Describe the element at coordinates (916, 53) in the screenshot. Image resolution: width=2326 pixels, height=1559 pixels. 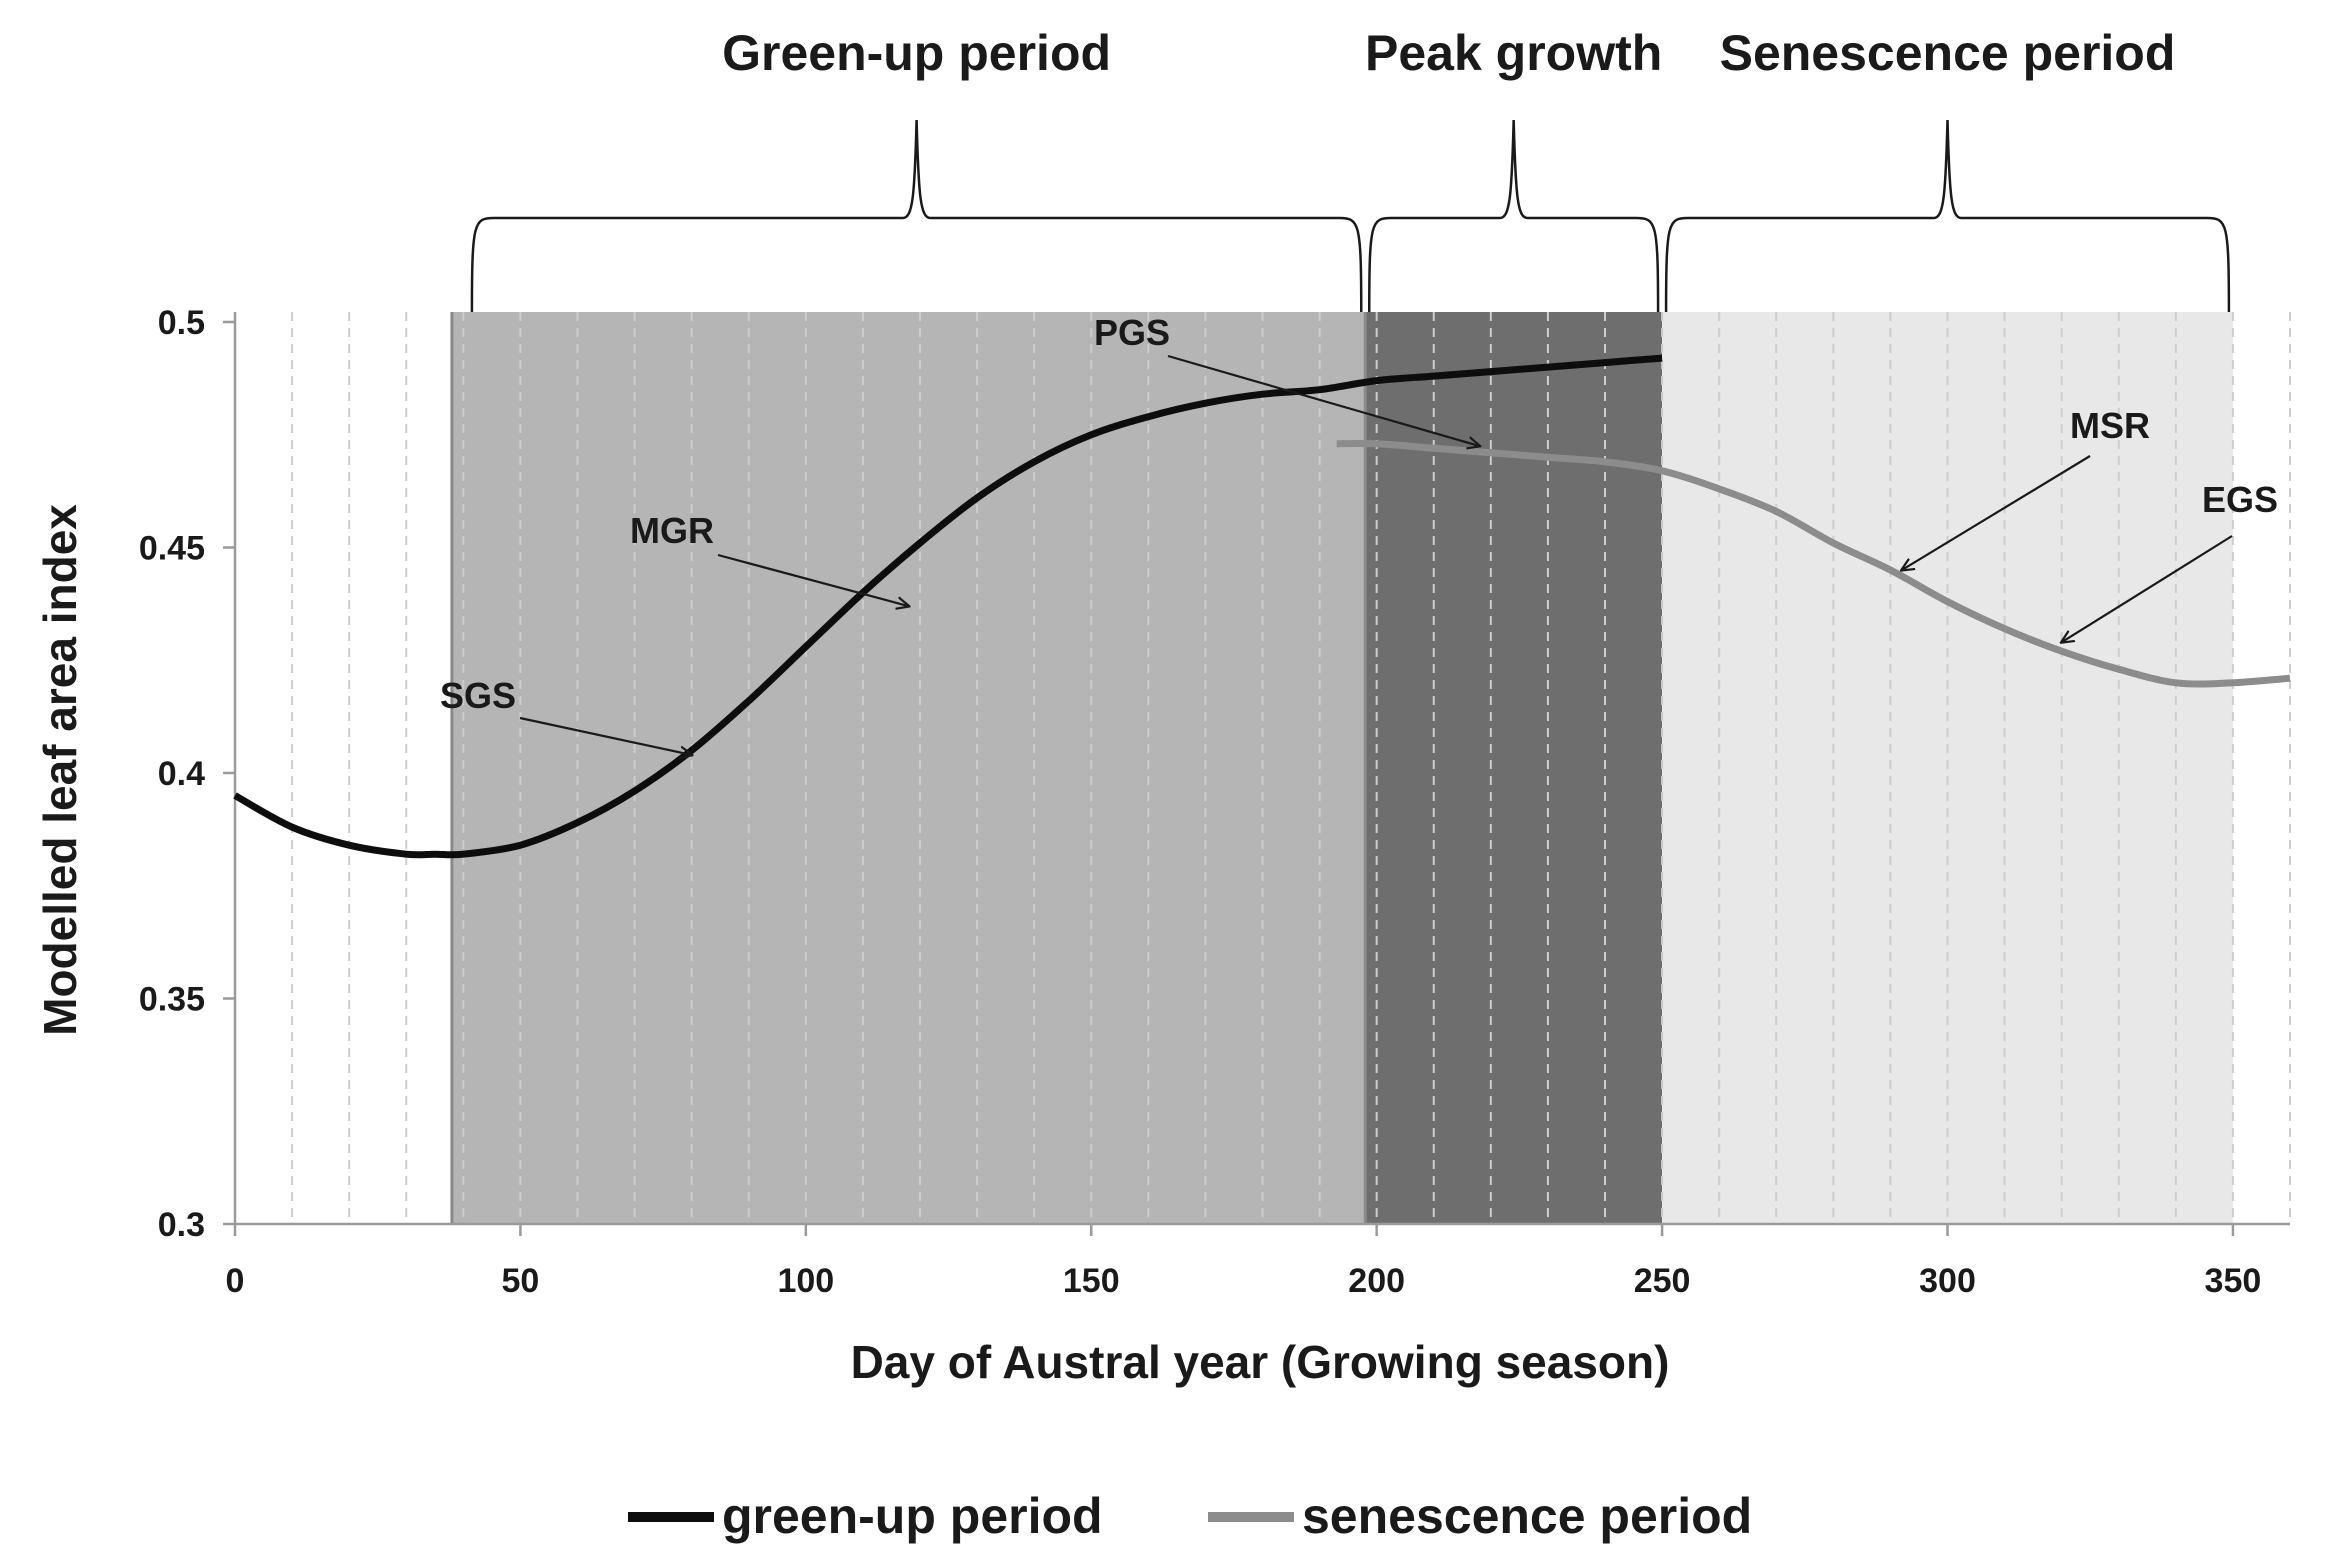
I see `period-label-green-up-period: Green-up period` at that location.